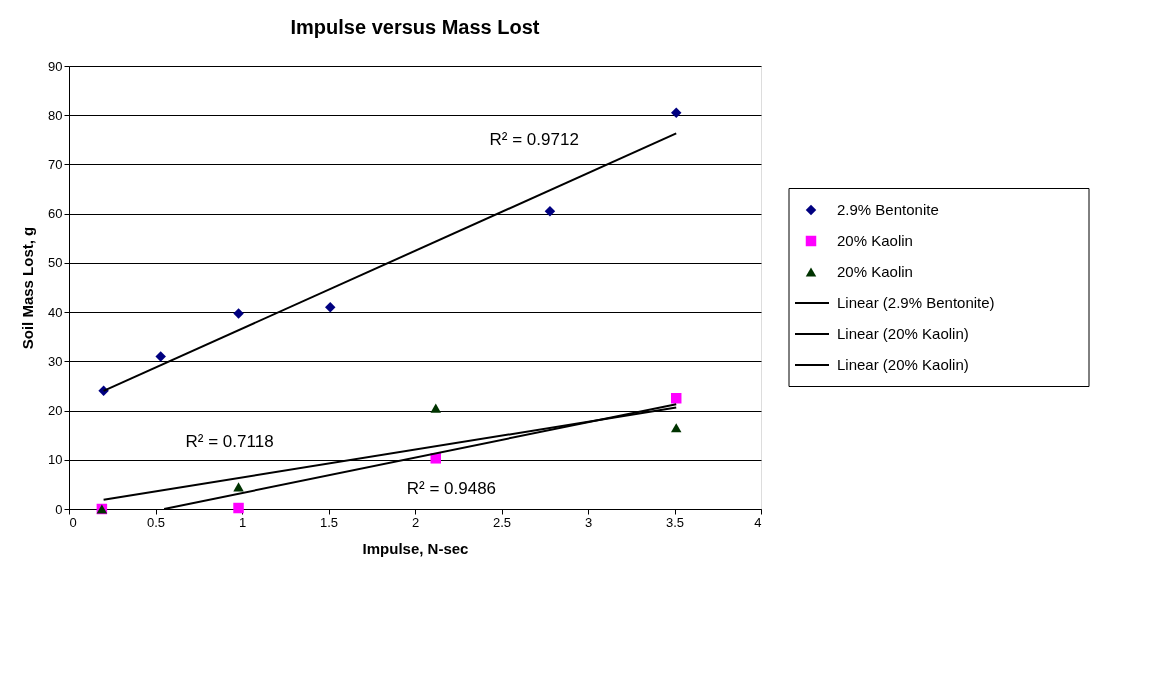  What do you see at coordinates (28, 288) in the screenshot?
I see `y-axis-title: Soil Mass Lost, g` at bounding box center [28, 288].